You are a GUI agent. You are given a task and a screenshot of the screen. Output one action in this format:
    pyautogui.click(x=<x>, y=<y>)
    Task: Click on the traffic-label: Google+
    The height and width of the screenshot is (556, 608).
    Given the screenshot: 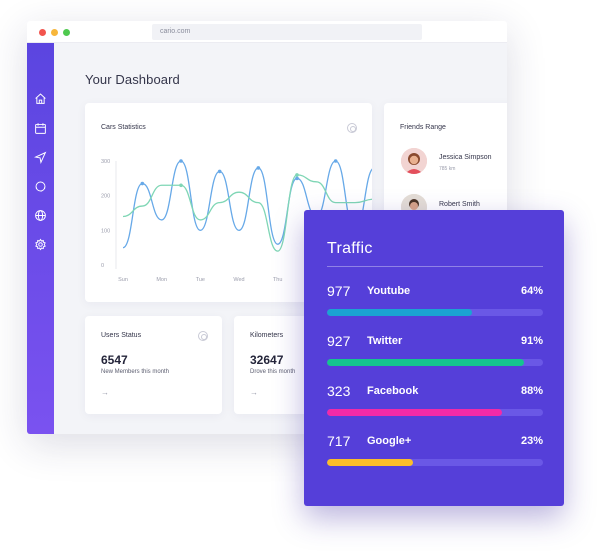 What is the action you would take?
    pyautogui.click(x=389, y=441)
    